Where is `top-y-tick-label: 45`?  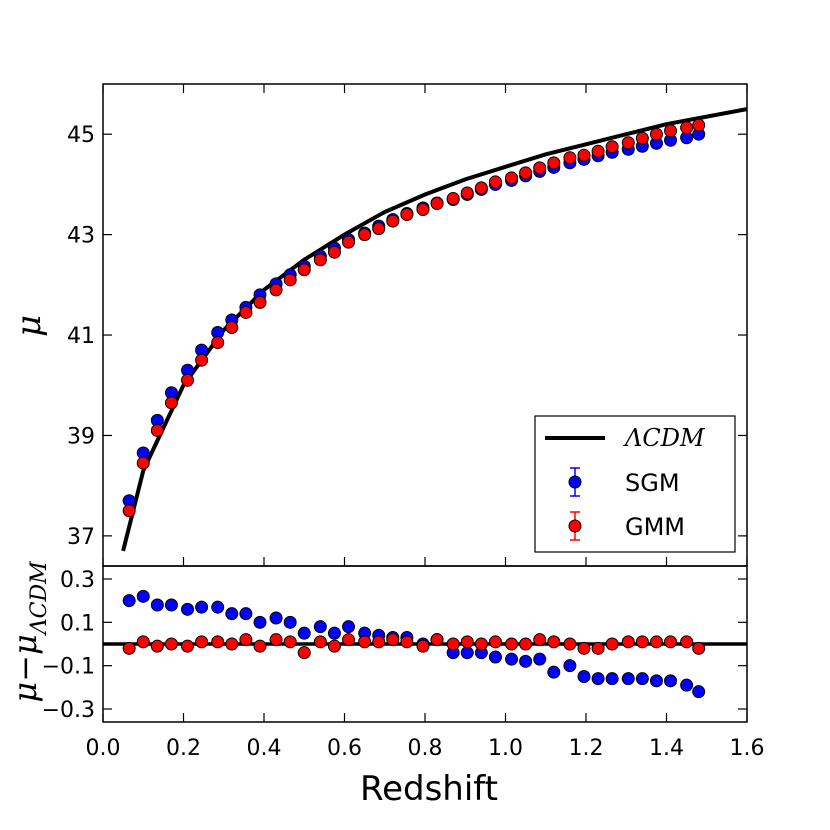
top-y-tick-label: 45 is located at coordinates (81, 135).